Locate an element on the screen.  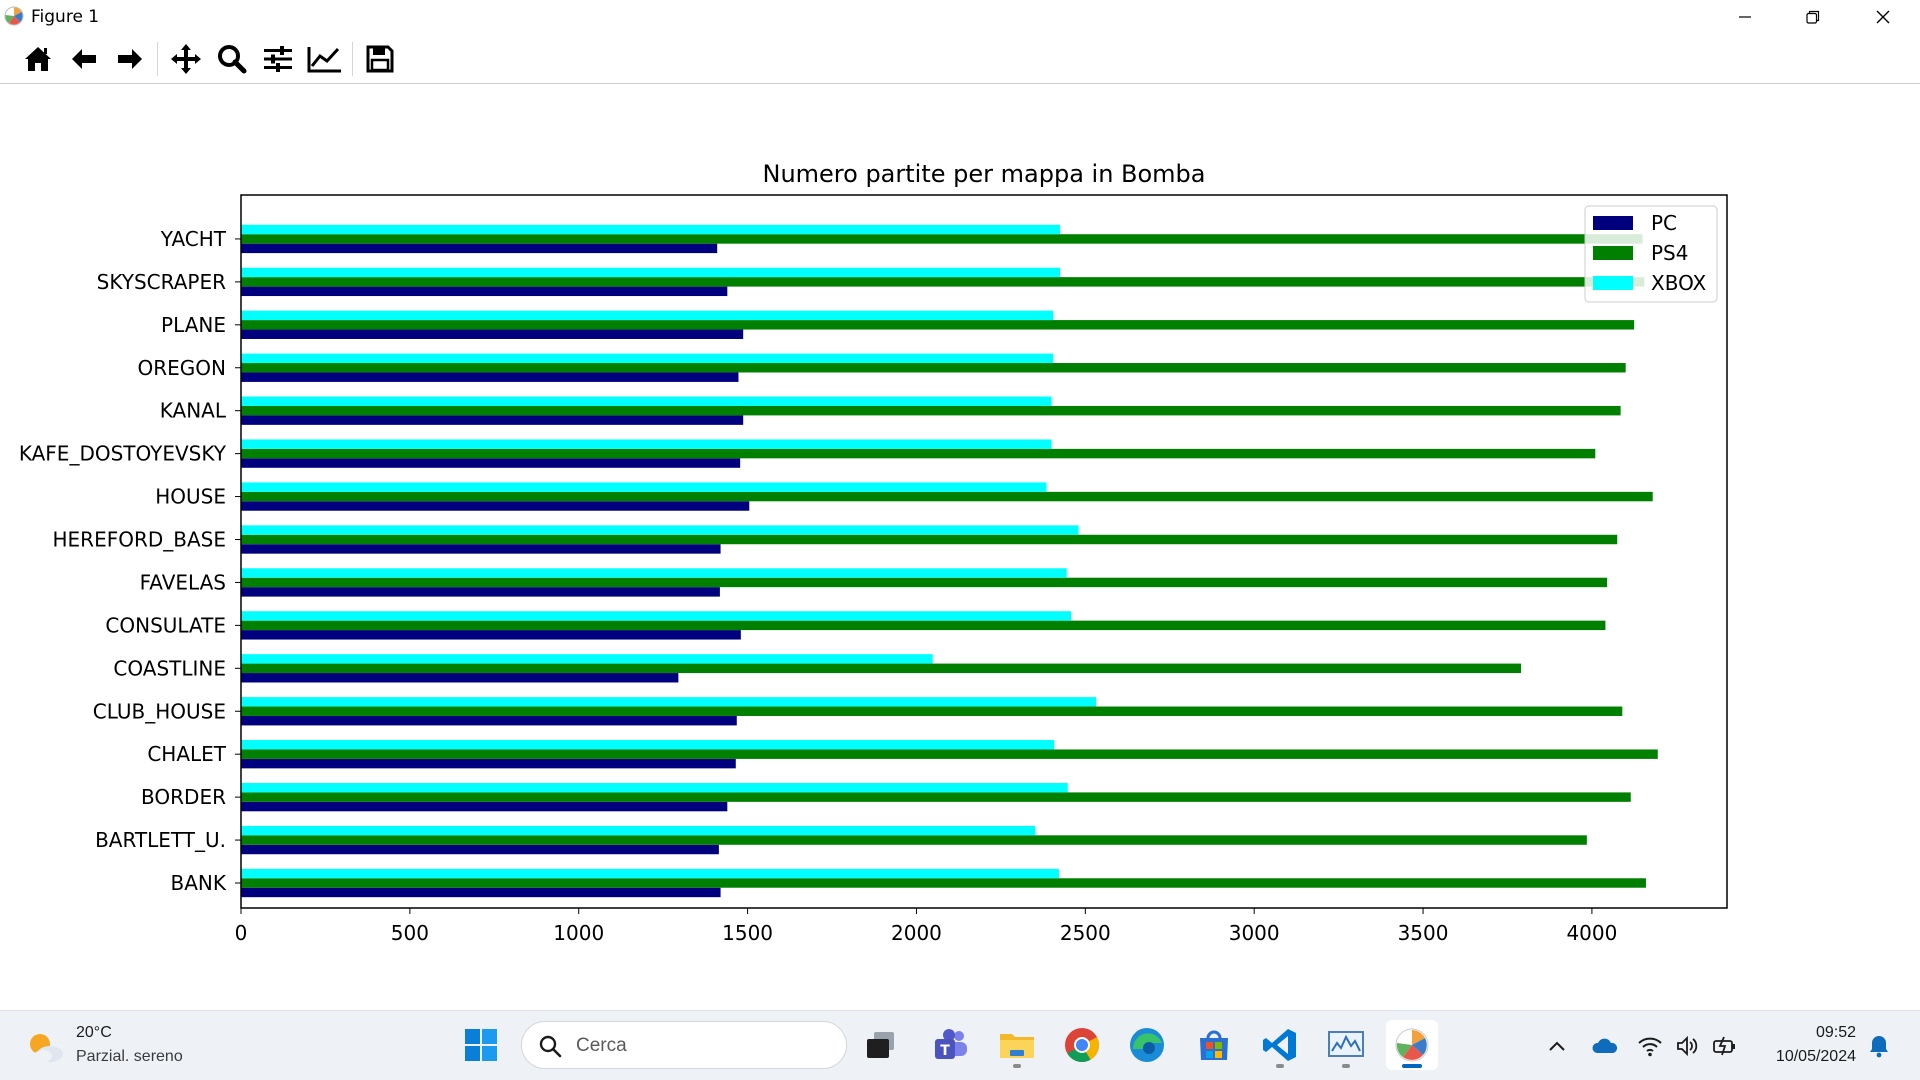
x-tick-label: 1500 is located at coordinates (747, 933).